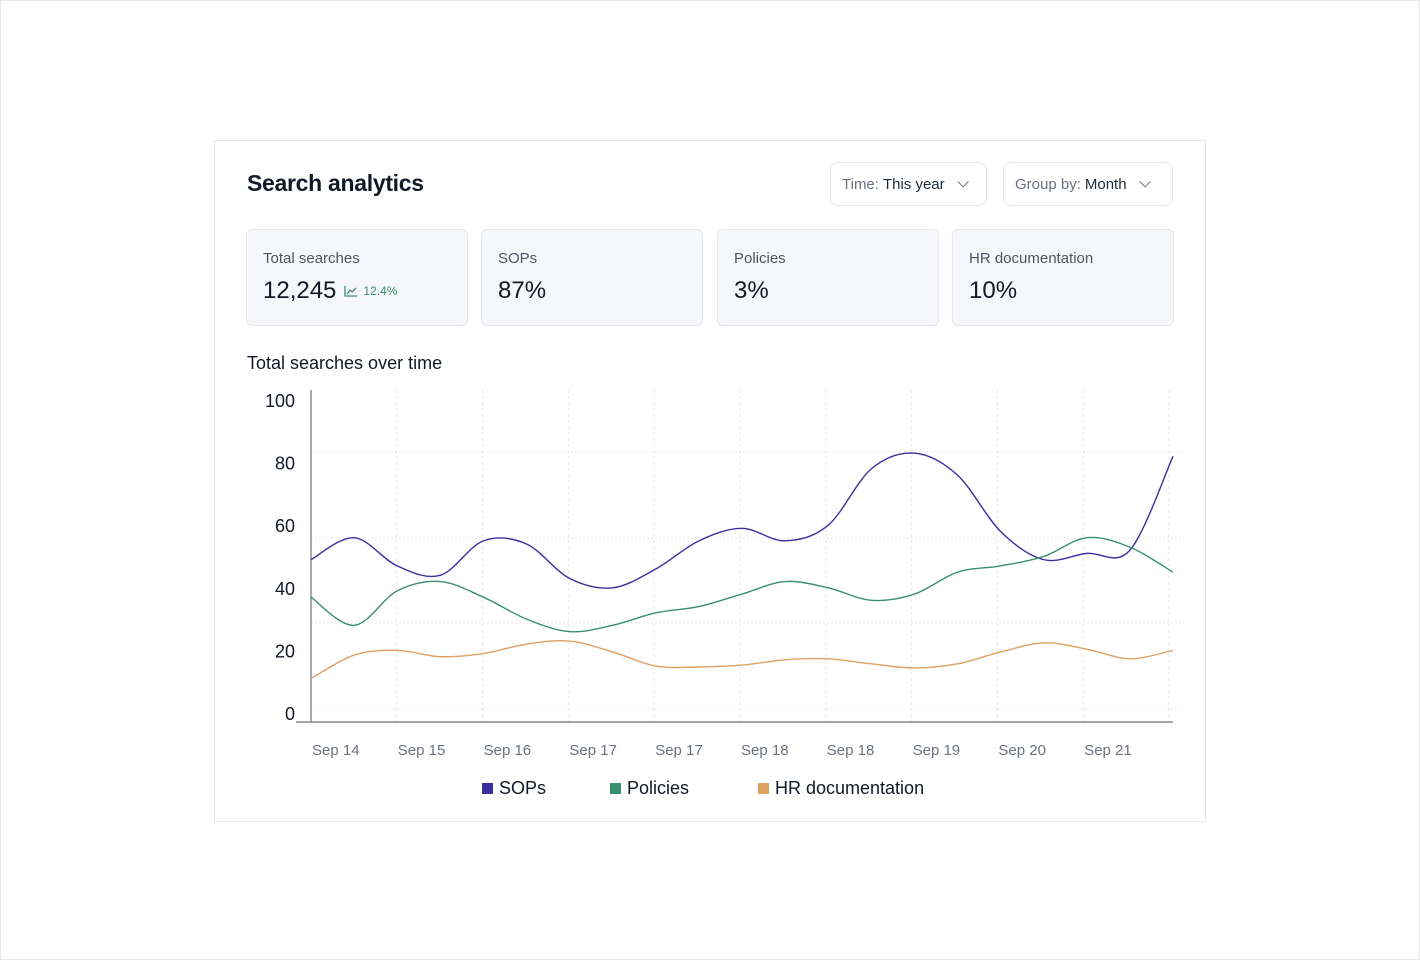 This screenshot has width=1420, height=960. Describe the element at coordinates (828, 277) in the screenshot. I see `stat-card-policies: Policies 3%` at that location.